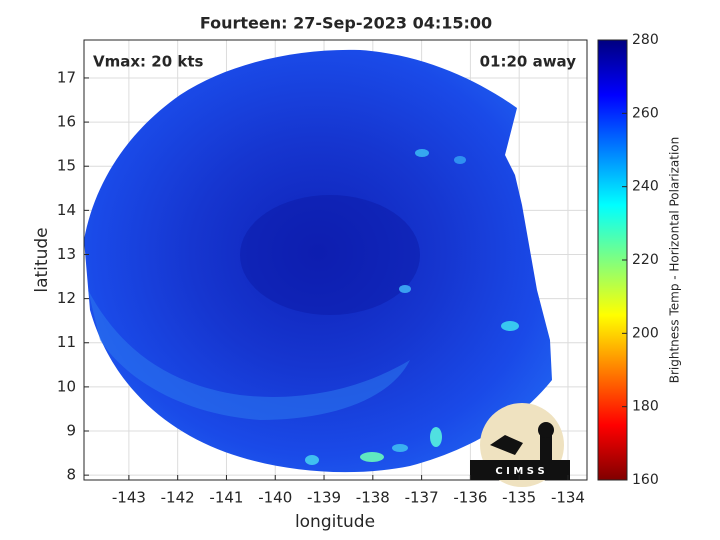  Describe the element at coordinates (645, 40) in the screenshot. I see `colorbar-tick-label: 280` at that location.